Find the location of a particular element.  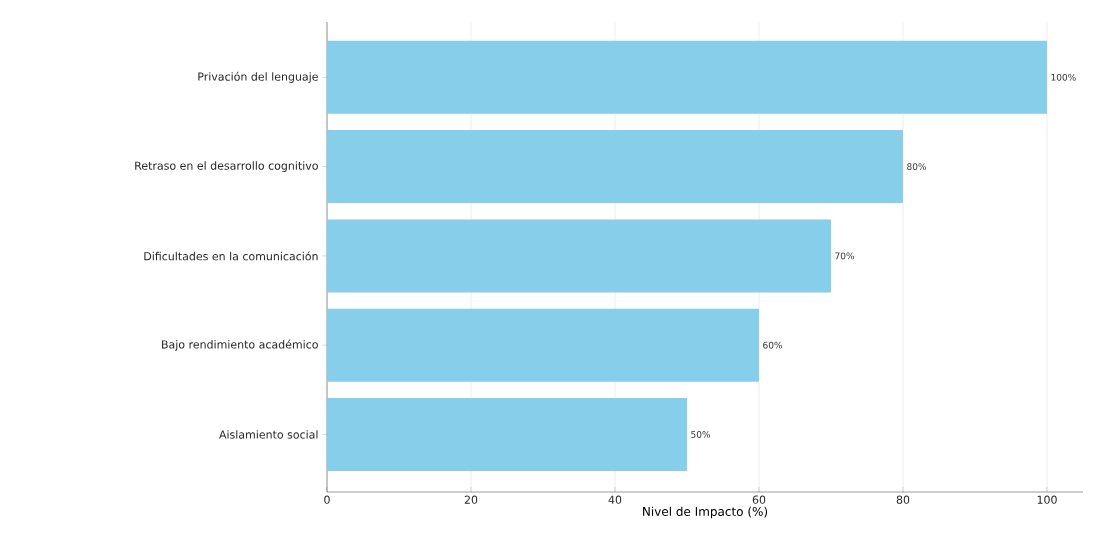

x-tick-label: 60 is located at coordinates (759, 499).